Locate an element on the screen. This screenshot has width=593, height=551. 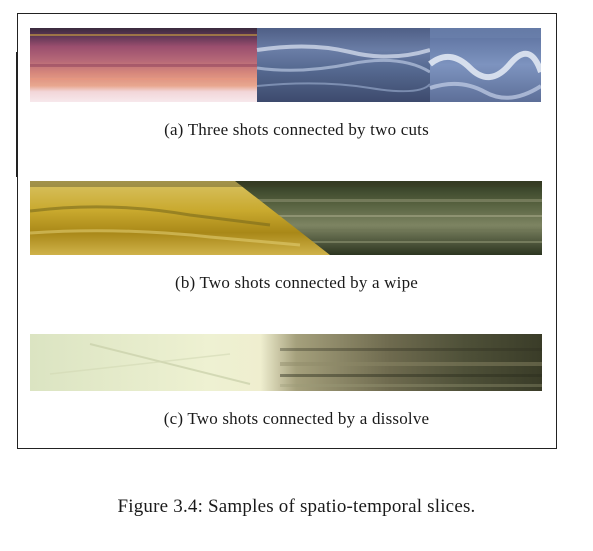
panel-c-caption: (c) Two shots connected by a dissolve is located at coordinates (296, 418).